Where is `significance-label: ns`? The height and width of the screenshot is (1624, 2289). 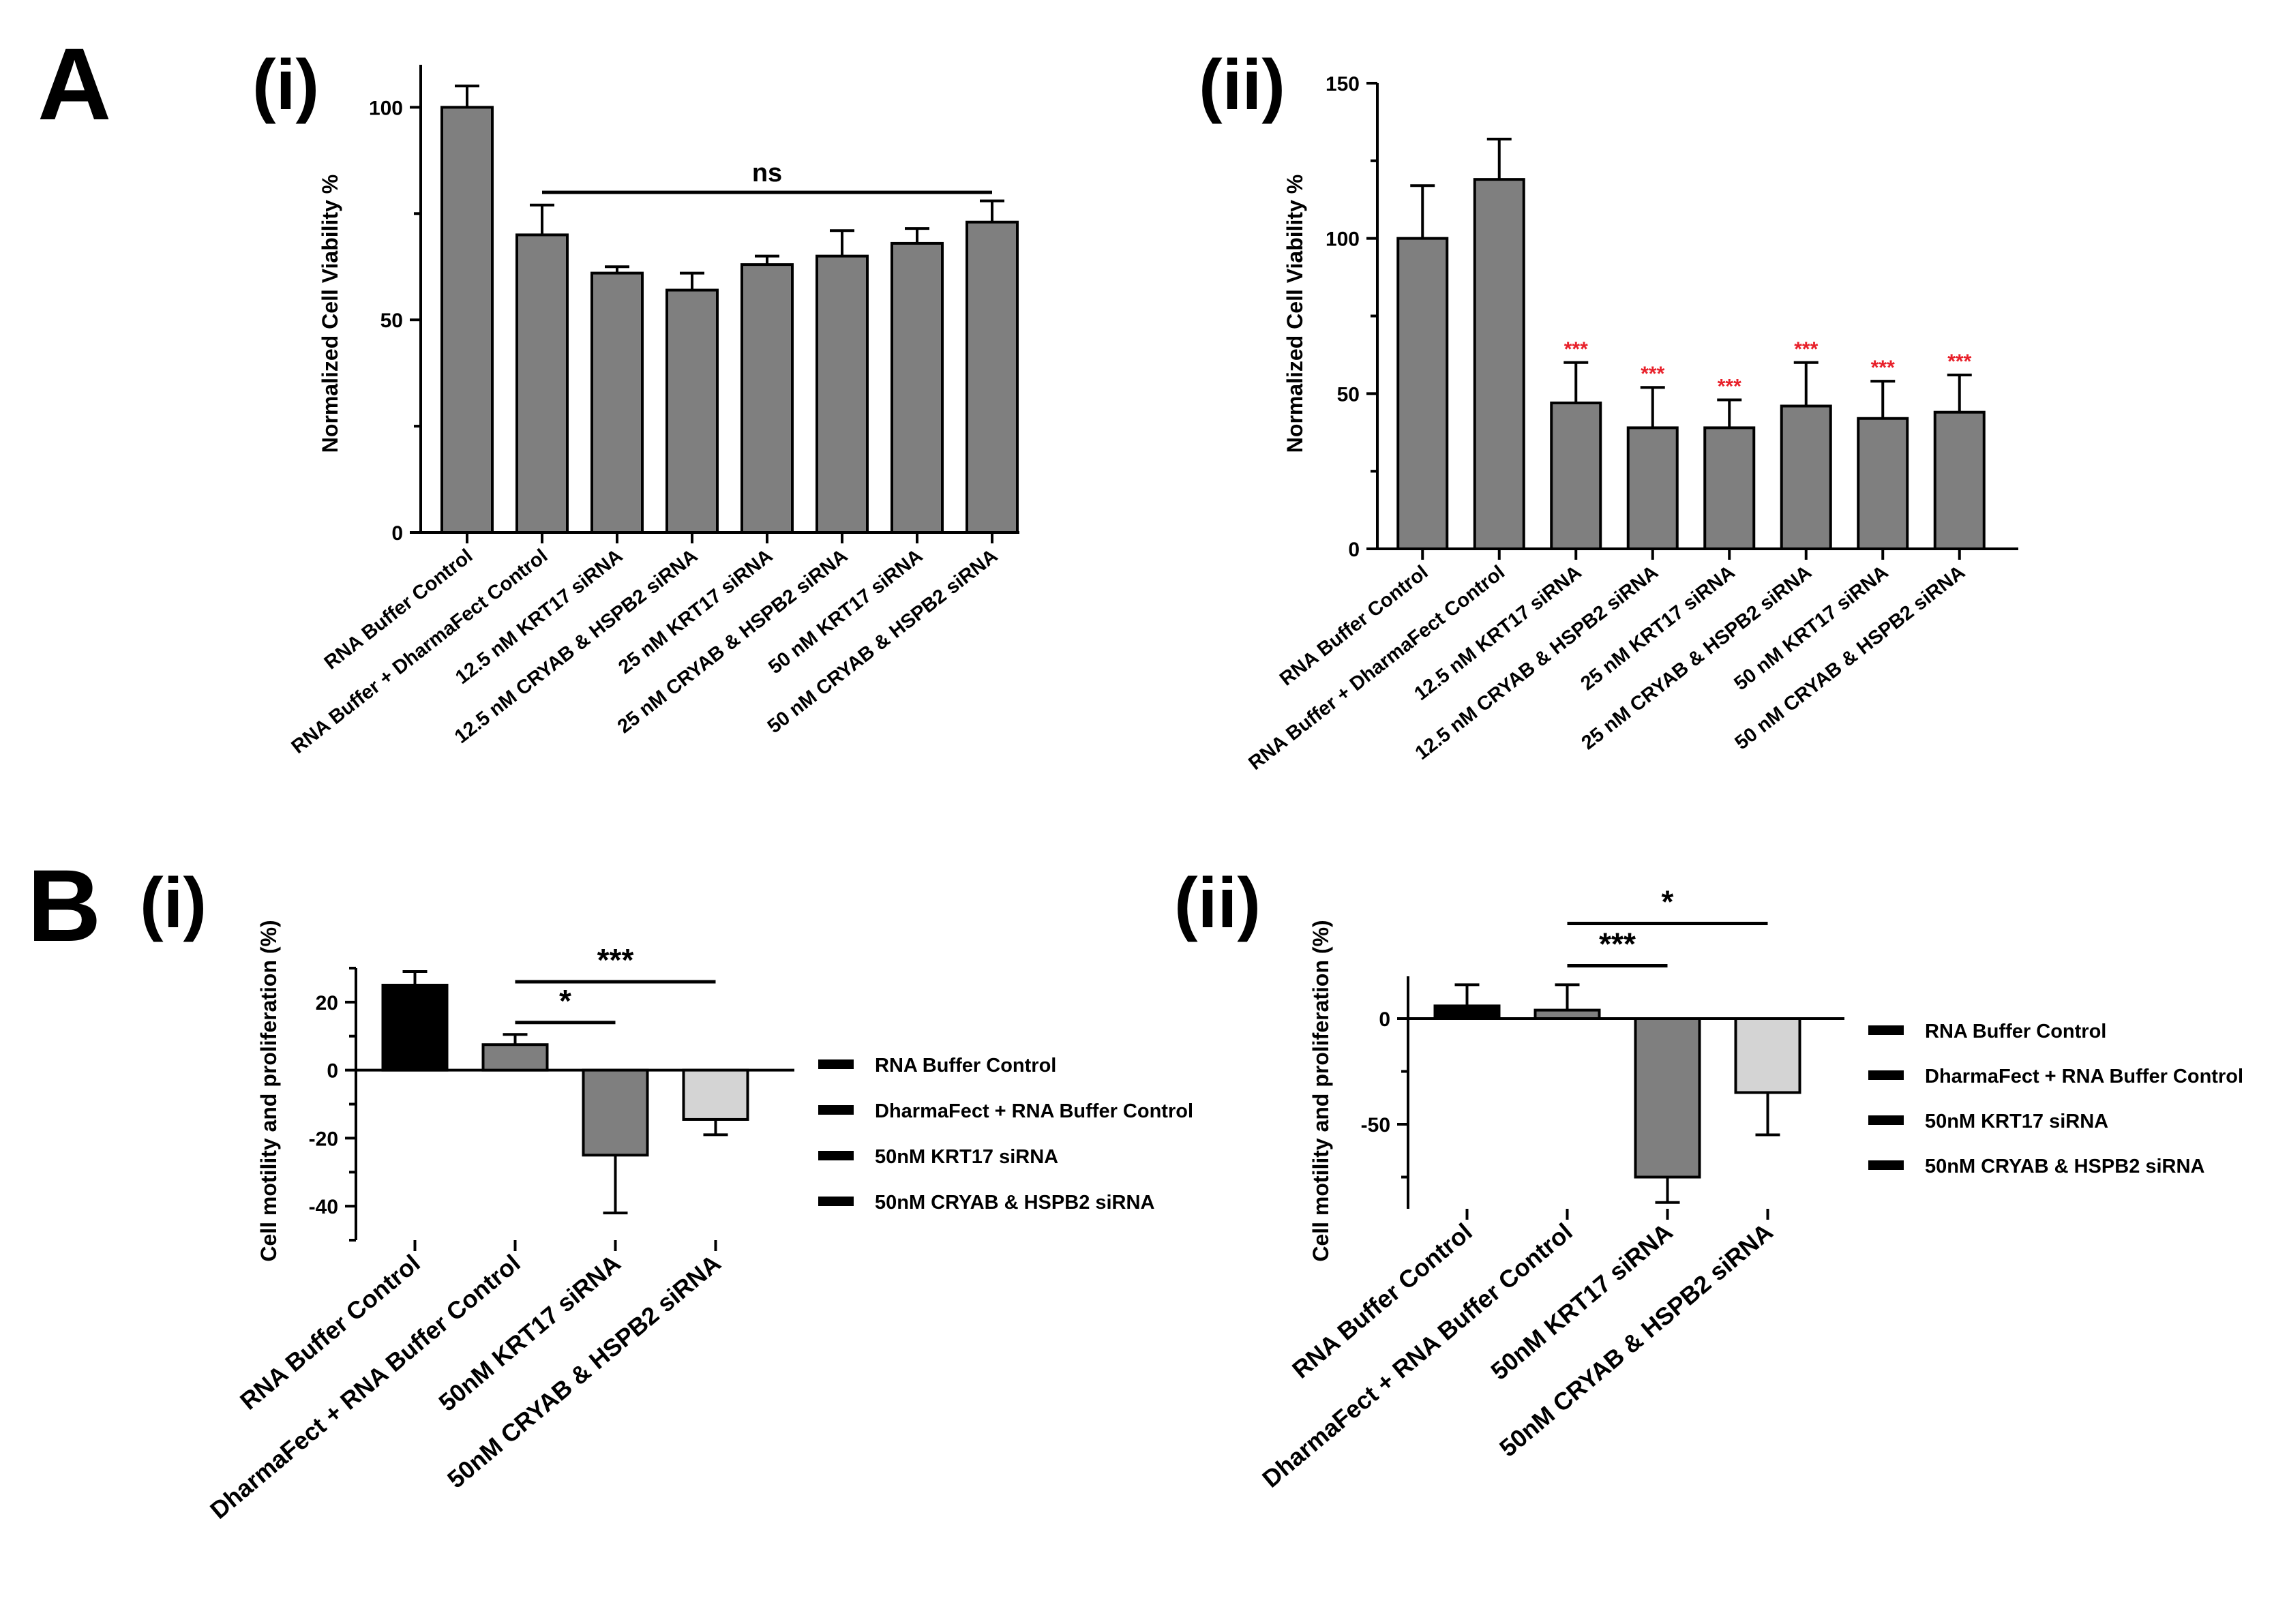
significance-label: ns is located at coordinates (767, 173).